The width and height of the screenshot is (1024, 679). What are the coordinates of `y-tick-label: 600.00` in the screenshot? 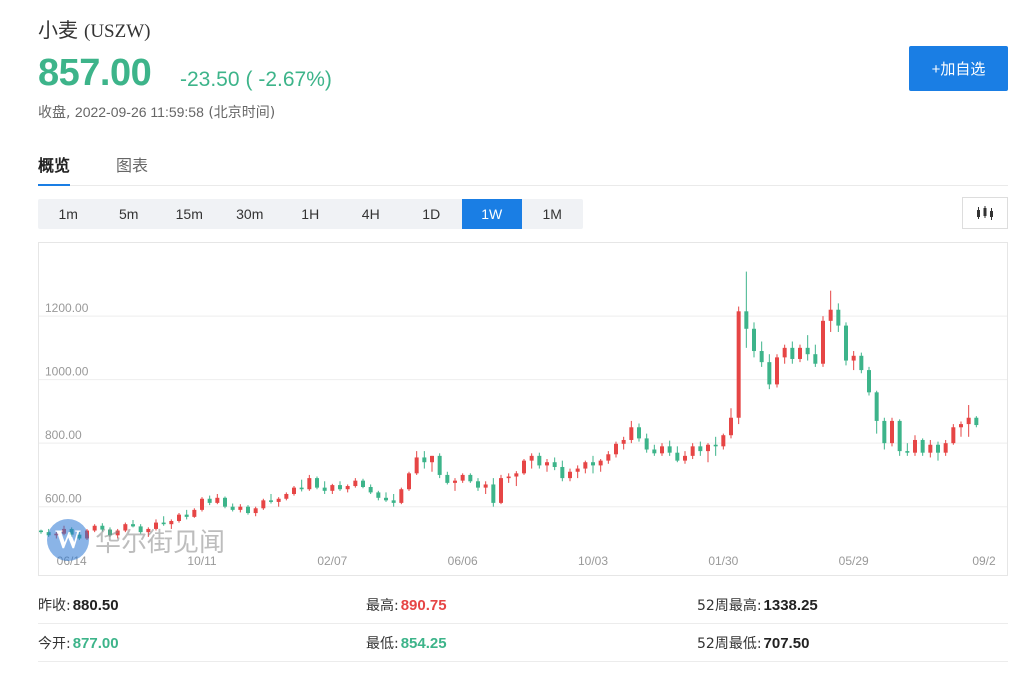 It's located at (63, 499).